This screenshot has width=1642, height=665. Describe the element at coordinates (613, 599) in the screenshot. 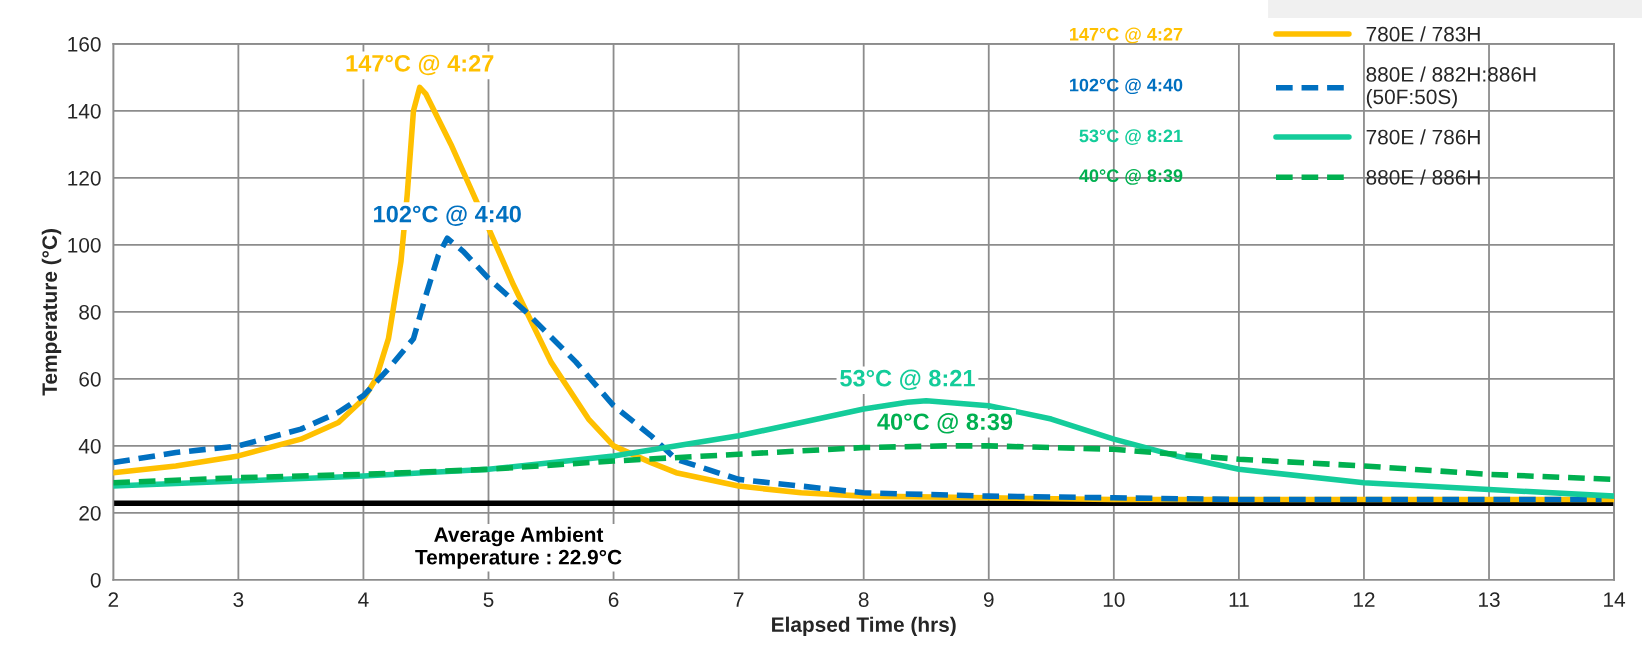

I see `x-tick-label: 6` at that location.